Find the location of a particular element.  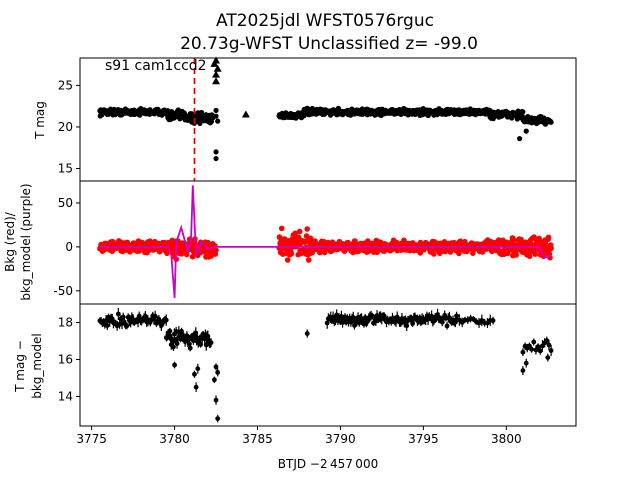

bottom-x-ticks: 3775 3780 3785 3790 3795 3800 is located at coordinates (299, 436).